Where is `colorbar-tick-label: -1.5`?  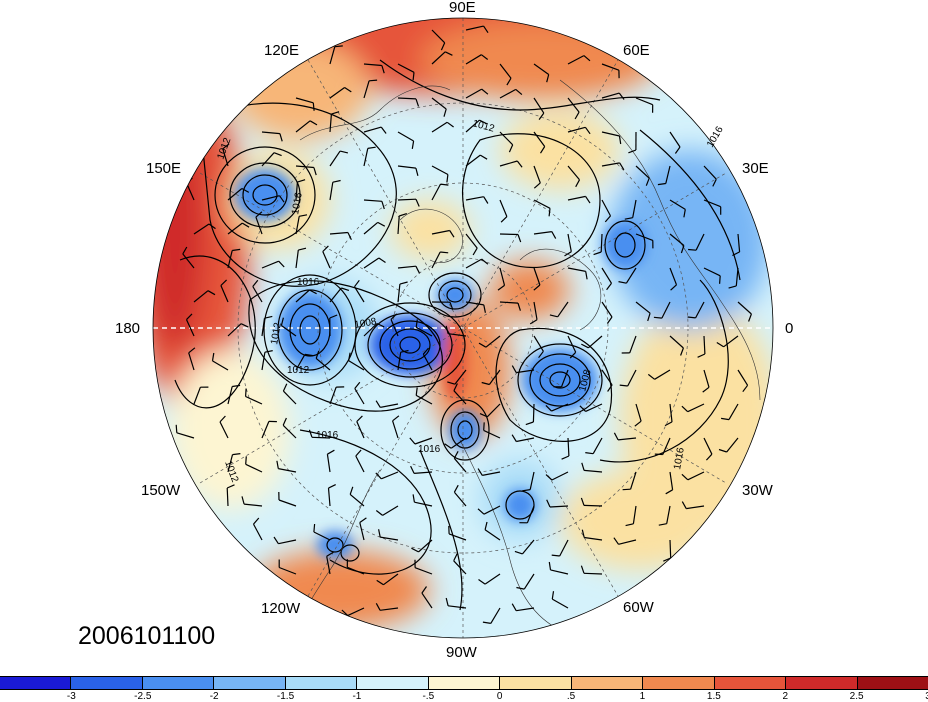 colorbar-tick-label: -1.5 is located at coordinates (285, 696).